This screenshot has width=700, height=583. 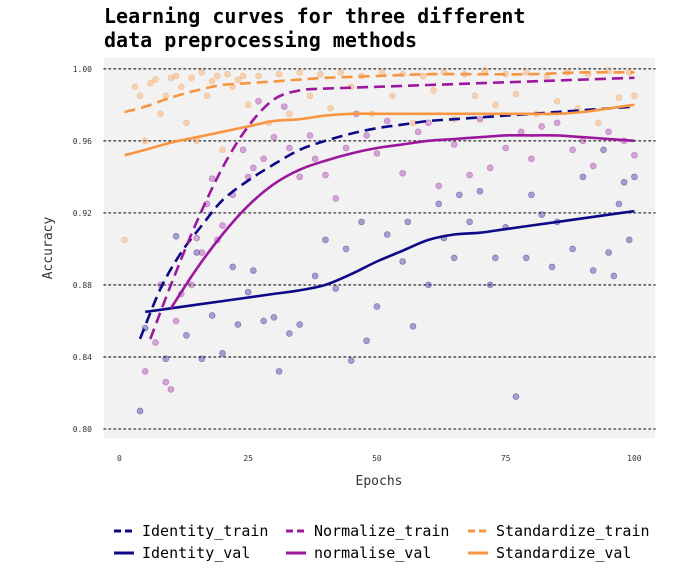 I want to click on x-tick-labels: 0 25 50 75 100, so click(x=379, y=458).